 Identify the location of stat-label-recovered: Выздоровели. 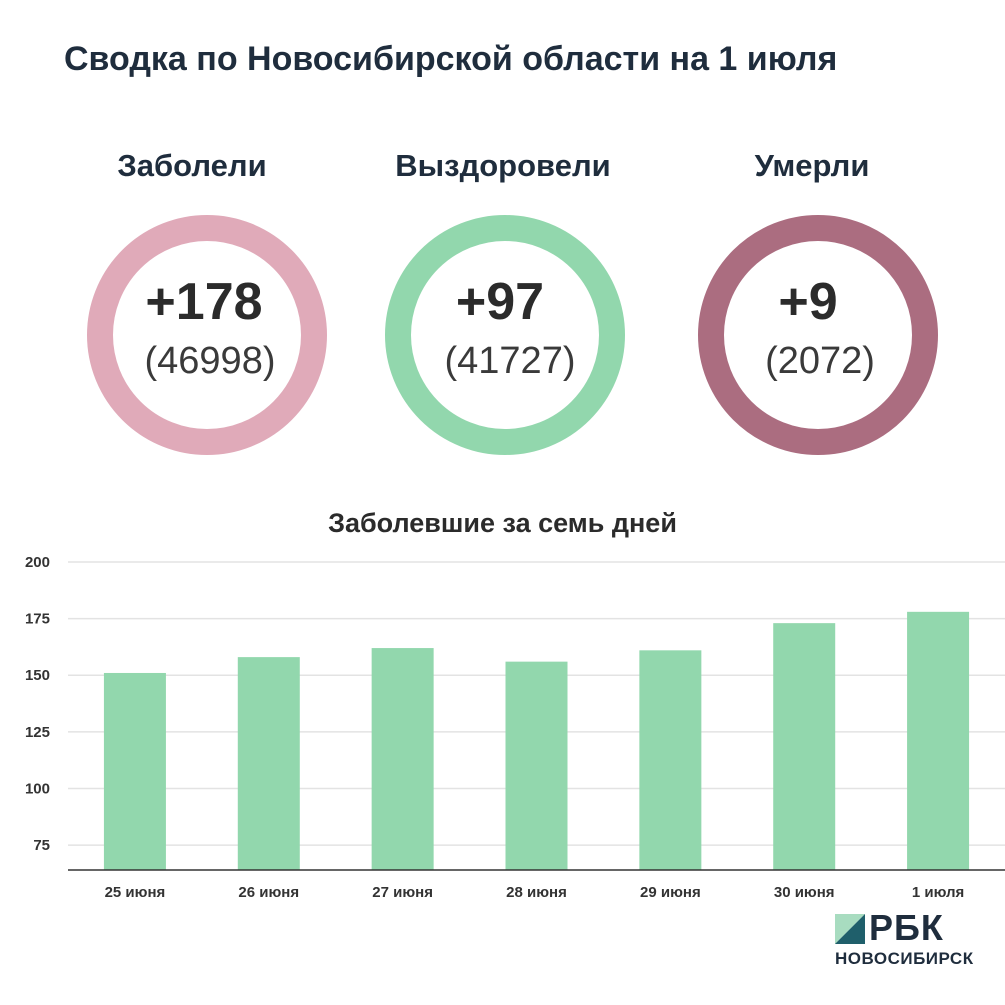
(503, 165).